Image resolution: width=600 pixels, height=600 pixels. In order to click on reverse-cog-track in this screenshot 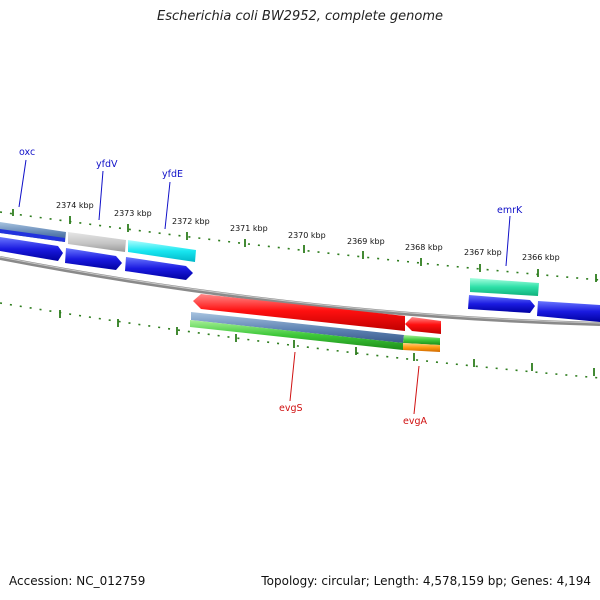, I will do `click(315, 332)`.